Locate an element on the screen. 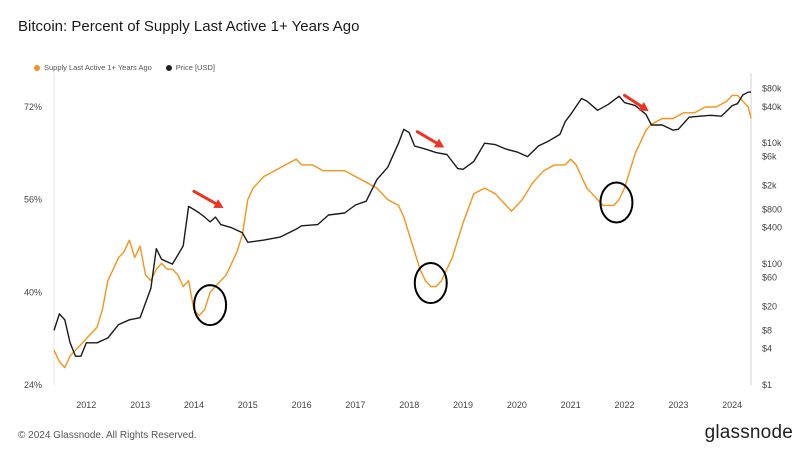 This screenshot has width=811, height=456. x-tick-label: 2017 is located at coordinates (355, 405).